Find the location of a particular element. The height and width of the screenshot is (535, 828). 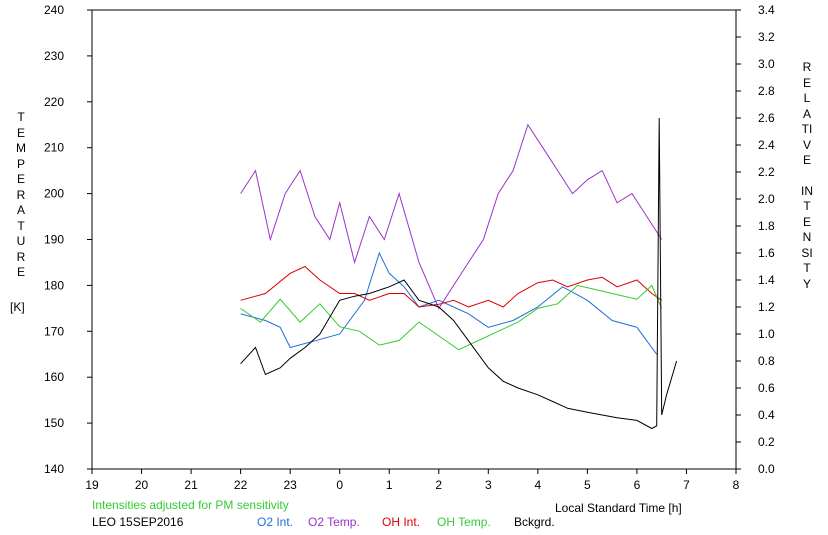

y-right-tick-label: 0.0 is located at coordinates (766, 469).